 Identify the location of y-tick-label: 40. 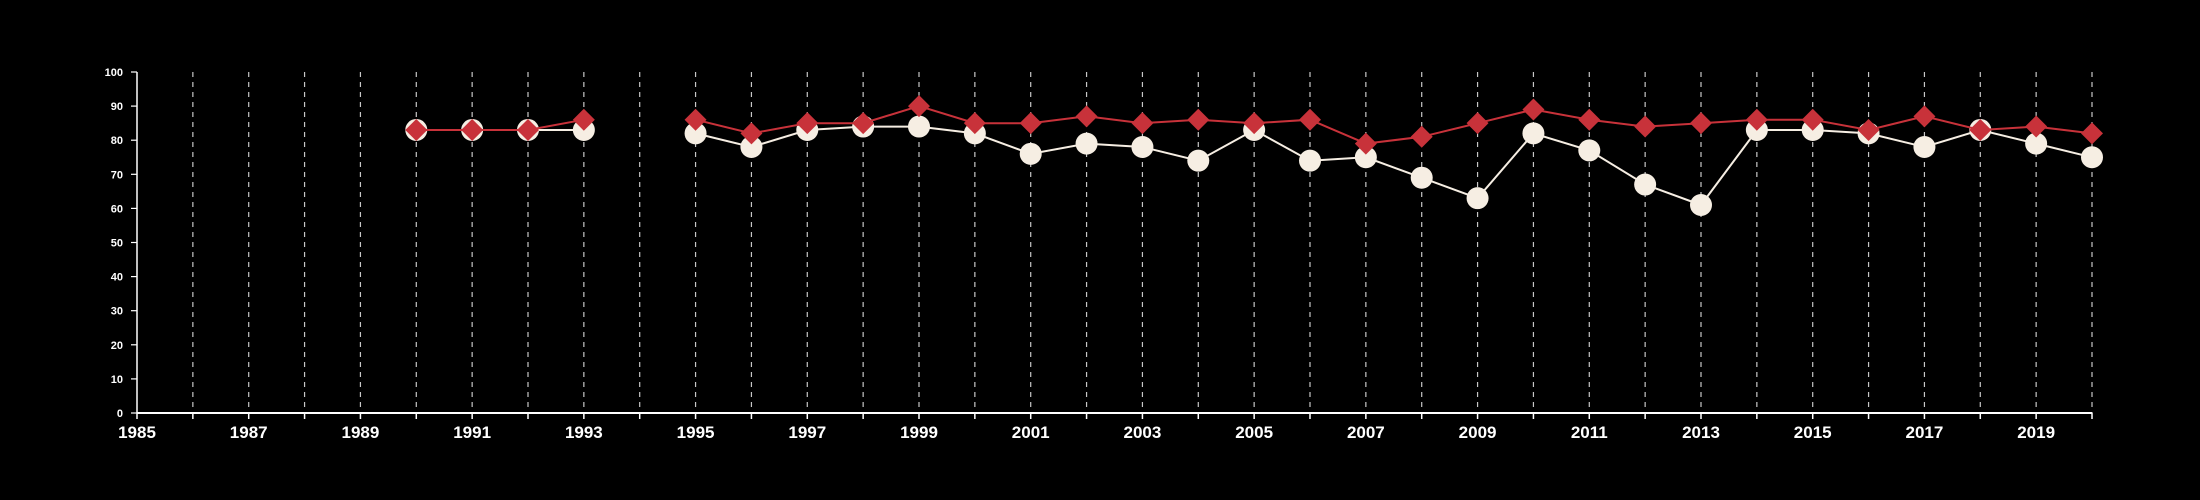
(117, 278).